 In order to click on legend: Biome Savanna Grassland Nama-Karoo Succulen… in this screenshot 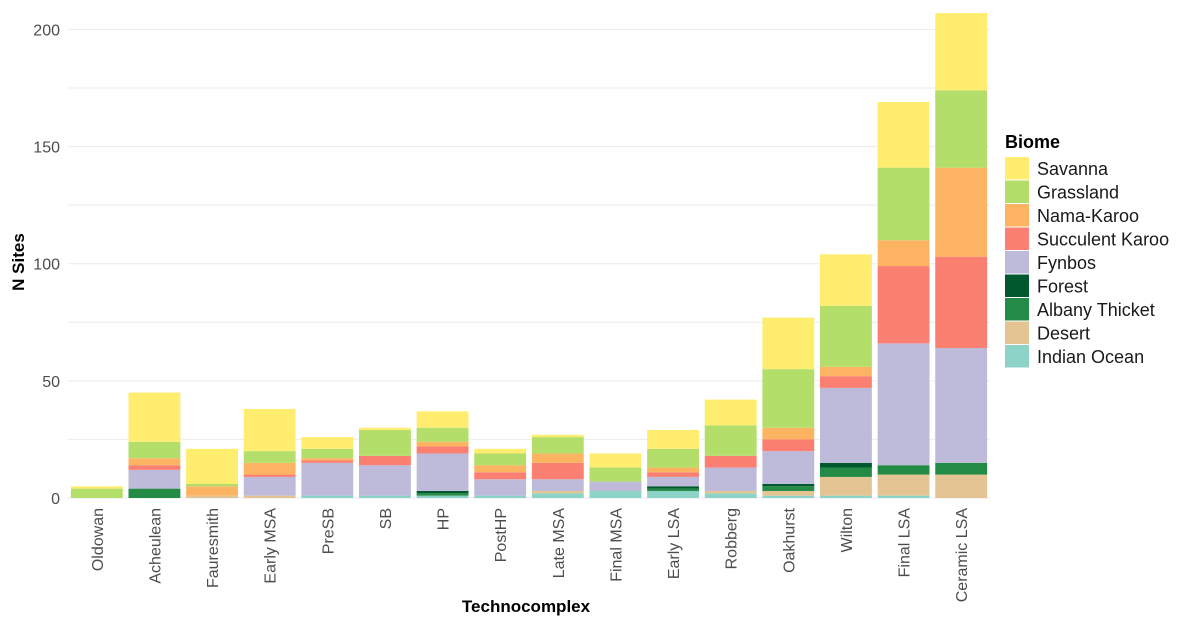, I will do `click(1087, 250)`.